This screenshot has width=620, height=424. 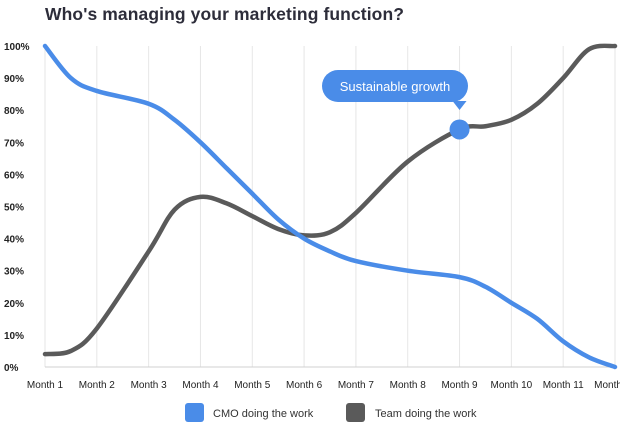 I want to click on y-tick-label: 80%, so click(x=14, y=111).